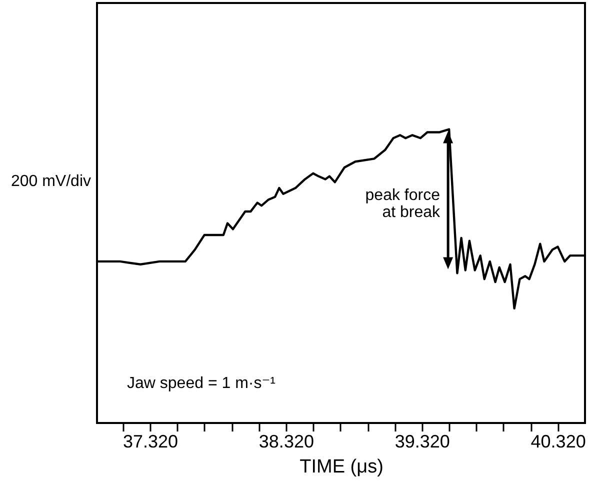  Describe the element at coordinates (150, 442) in the screenshot. I see `x-tick-label: 37.320` at that location.